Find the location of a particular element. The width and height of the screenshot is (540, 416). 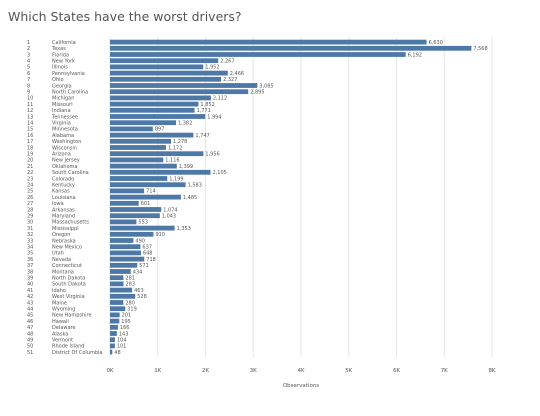

bar-value-label: 1,852 is located at coordinates (207, 105).